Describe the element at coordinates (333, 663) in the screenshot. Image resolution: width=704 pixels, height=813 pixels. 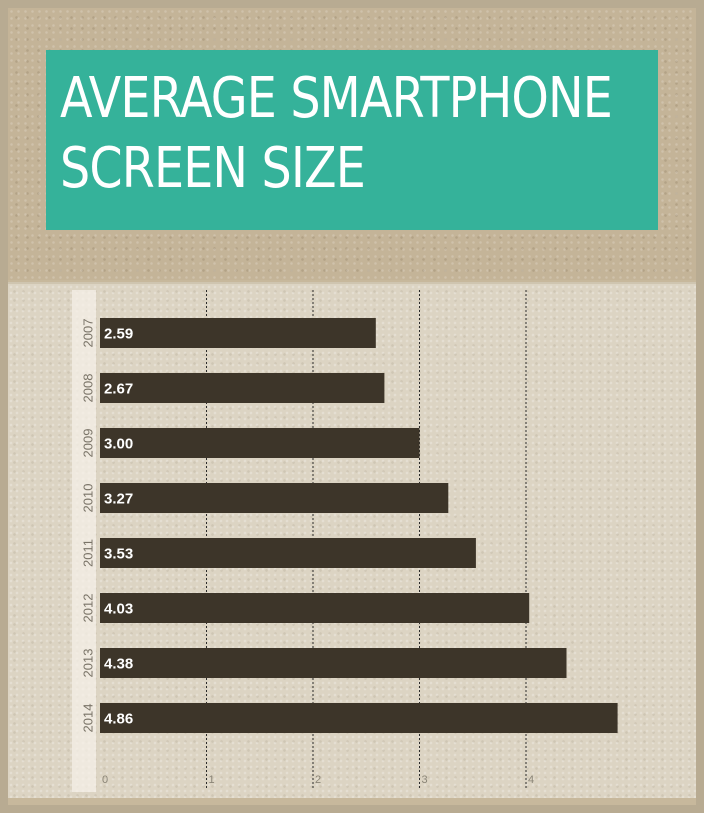
I see `bar-2013` at that location.